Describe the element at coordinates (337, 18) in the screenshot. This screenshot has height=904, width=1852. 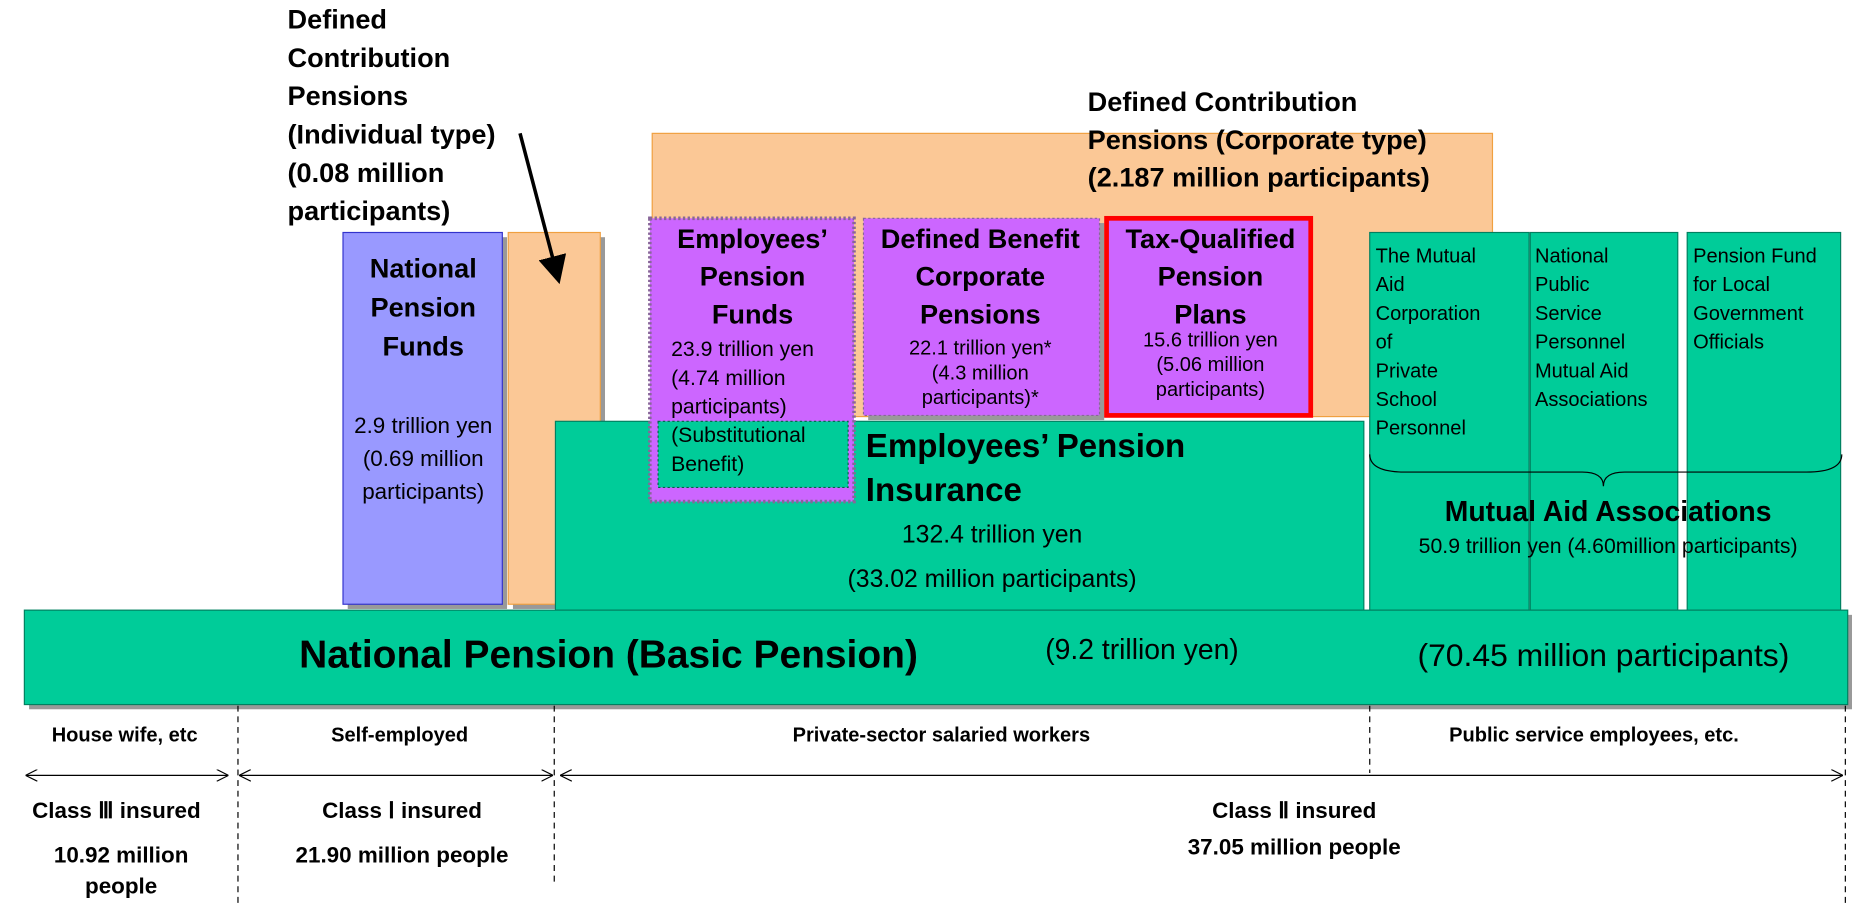
I see `label: Defined` at that location.